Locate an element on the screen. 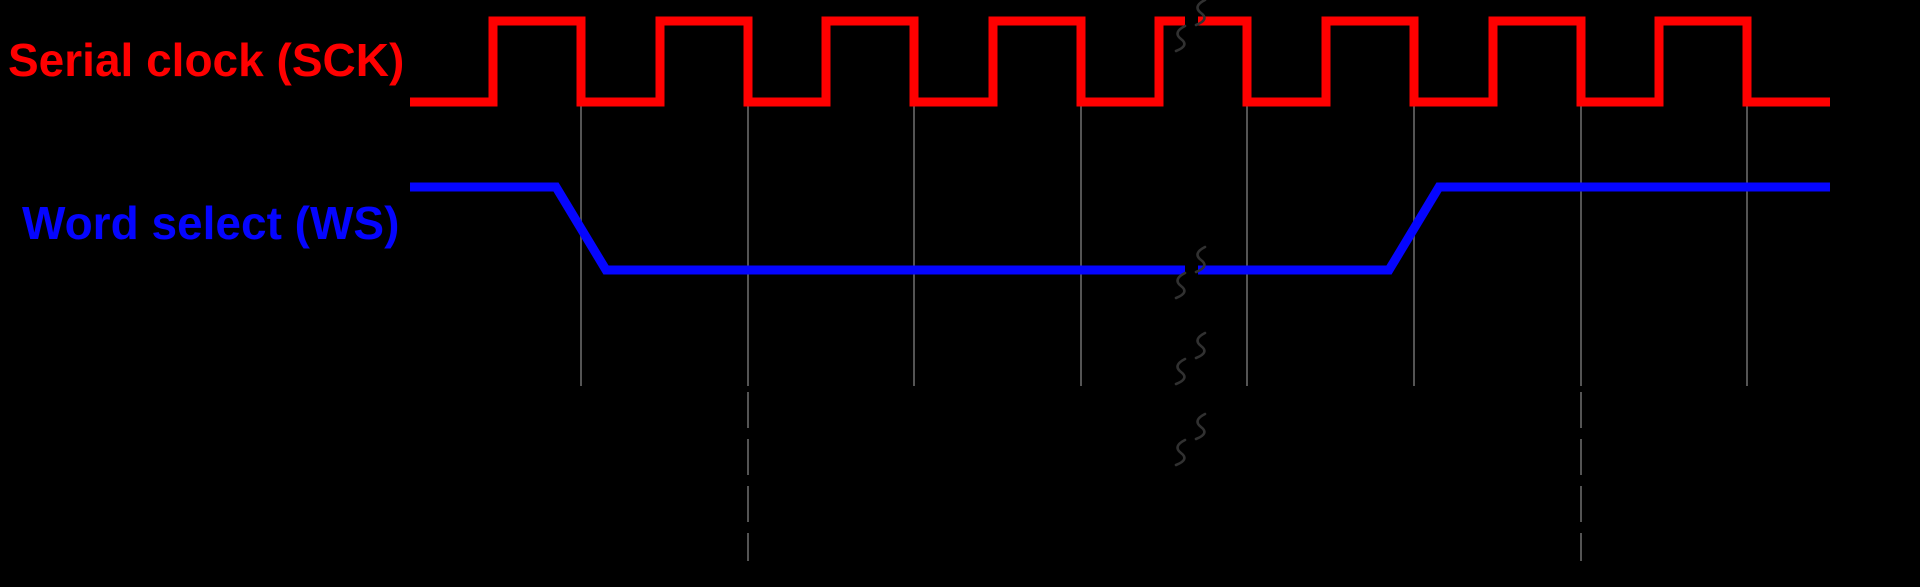  break-marks-layer is located at coordinates (1190, 233).